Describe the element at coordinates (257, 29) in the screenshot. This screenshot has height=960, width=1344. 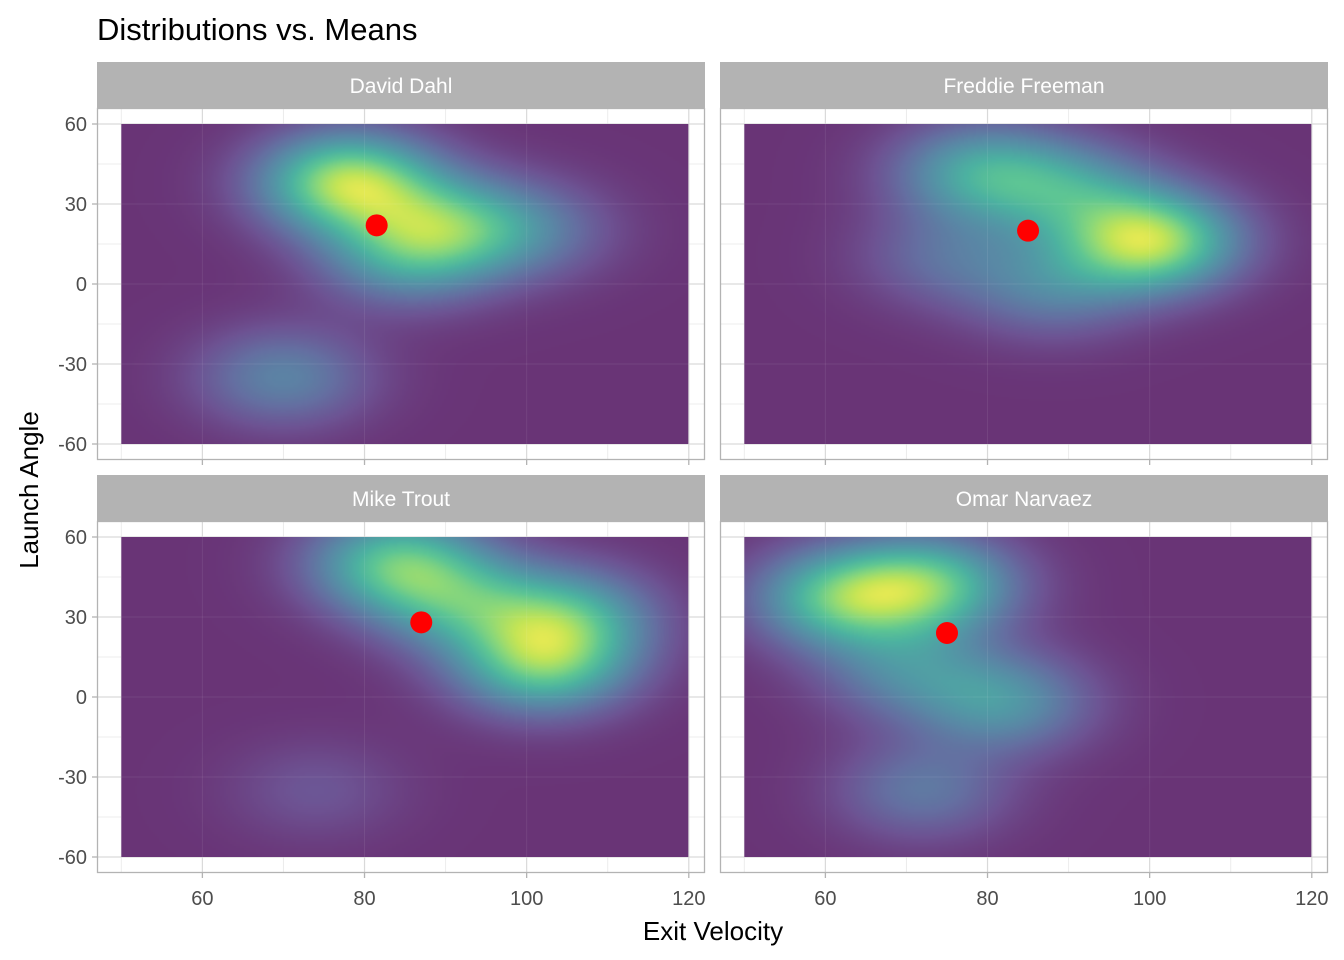
I see `chart-title: Distributions vs. Means` at that location.